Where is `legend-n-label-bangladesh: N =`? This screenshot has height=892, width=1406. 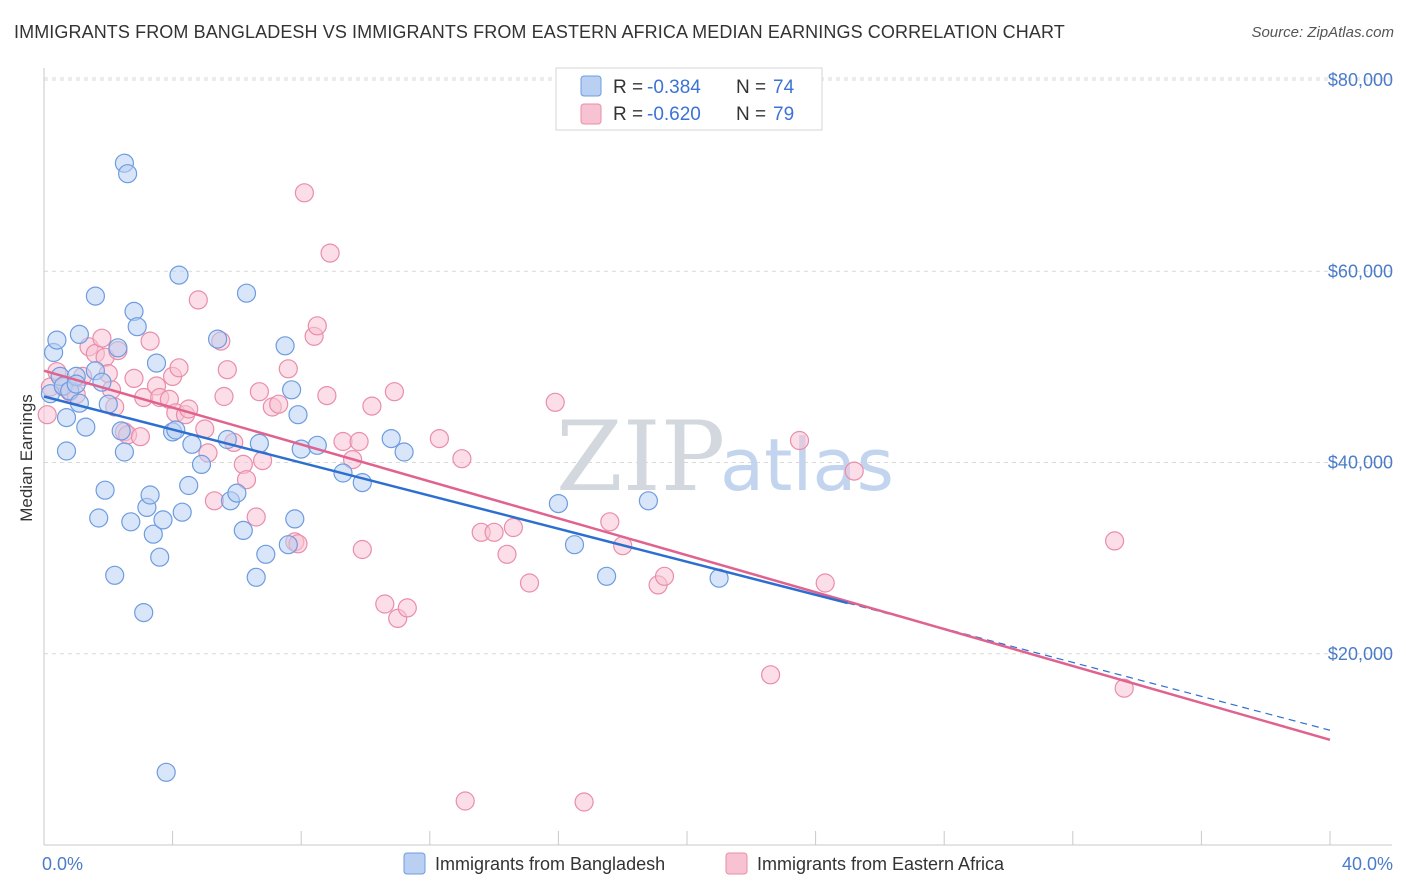
legend-n-label-bangladesh: N = is located at coordinates (751, 87).